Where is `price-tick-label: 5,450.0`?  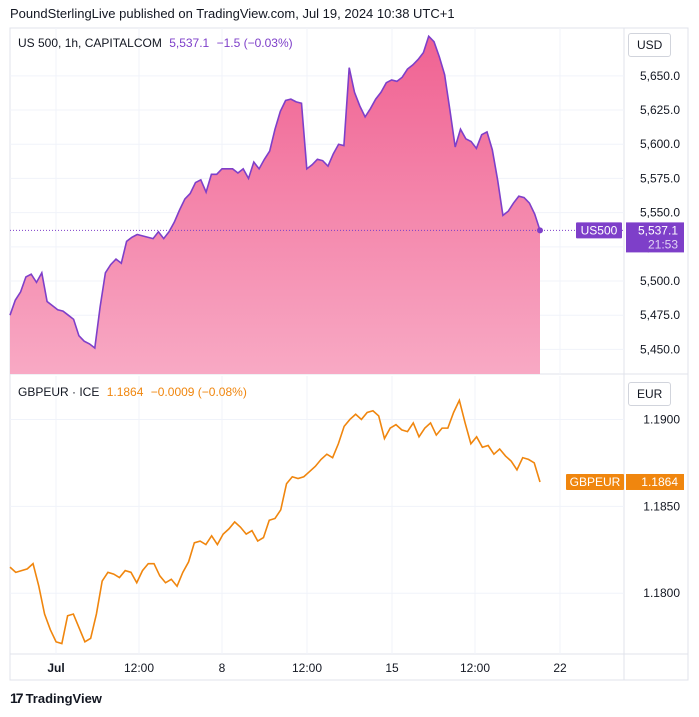
price-tick-label: 5,450.0 is located at coordinates (660, 349).